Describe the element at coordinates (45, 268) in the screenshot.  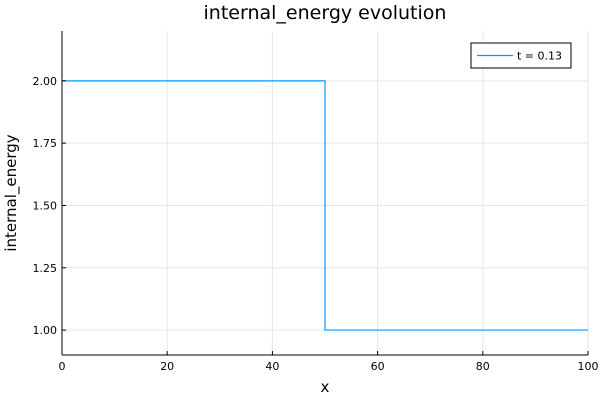
I see `y-tick-label: 1.25` at that location.